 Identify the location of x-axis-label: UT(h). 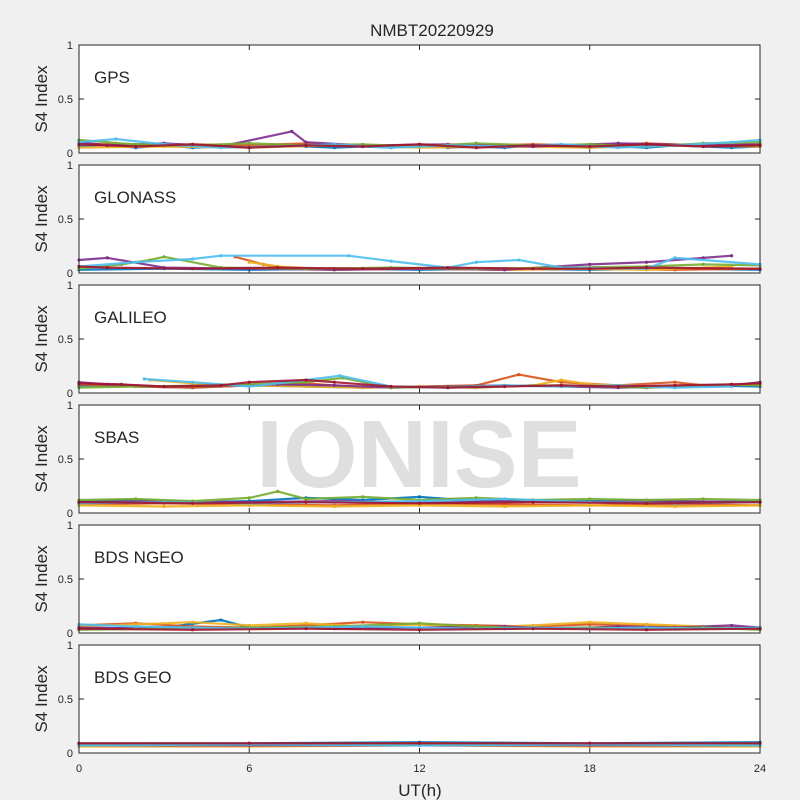
(419, 790).